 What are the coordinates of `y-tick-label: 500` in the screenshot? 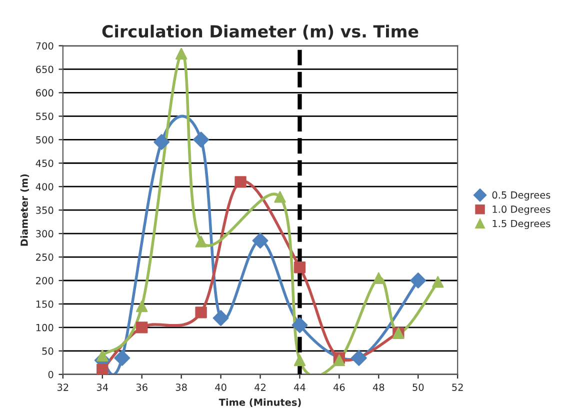 It's located at (45, 140).